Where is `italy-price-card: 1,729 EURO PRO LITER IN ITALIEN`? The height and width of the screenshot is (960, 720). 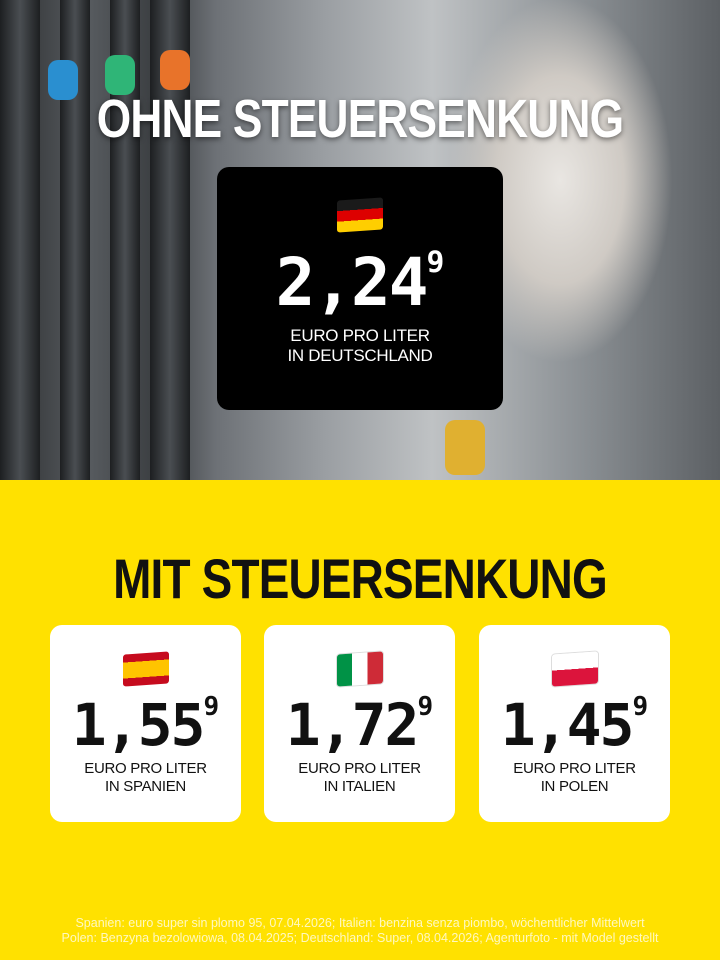 italy-price-card: 1,729 EURO PRO LITER IN ITALIEN is located at coordinates (359, 723).